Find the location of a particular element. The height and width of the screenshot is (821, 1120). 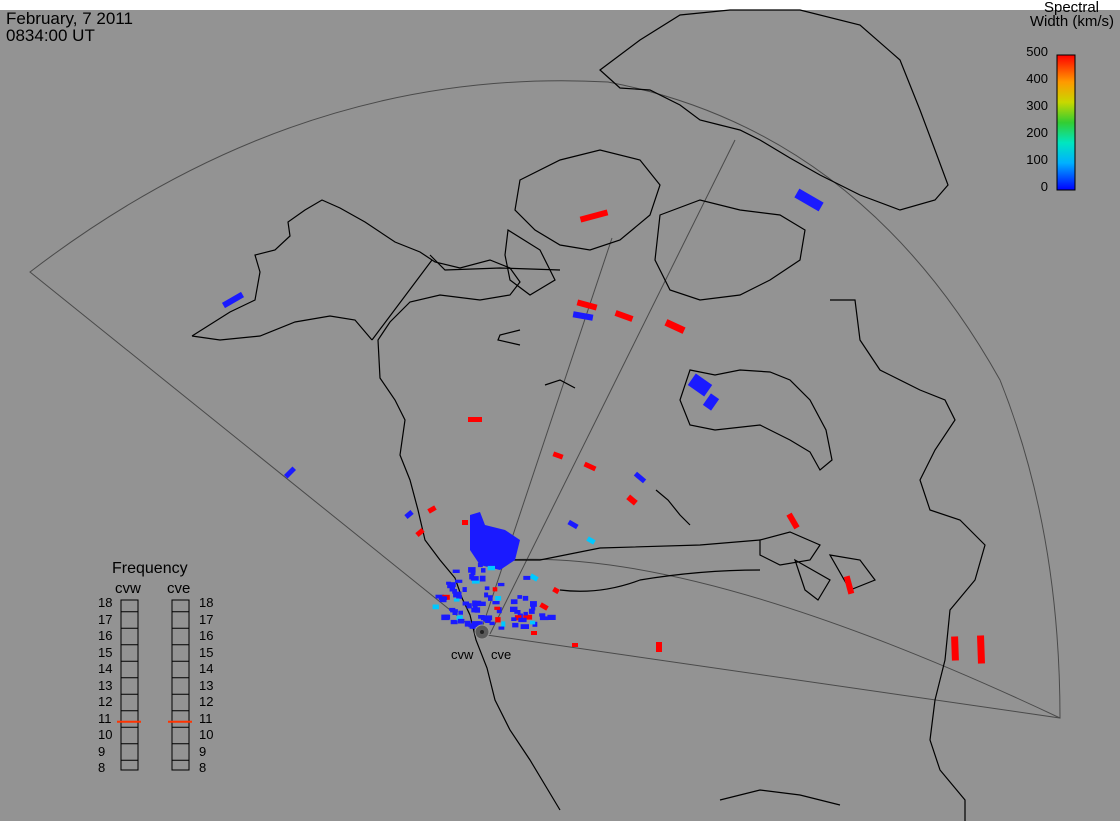

lake-michigan is located at coordinates (812, 579).